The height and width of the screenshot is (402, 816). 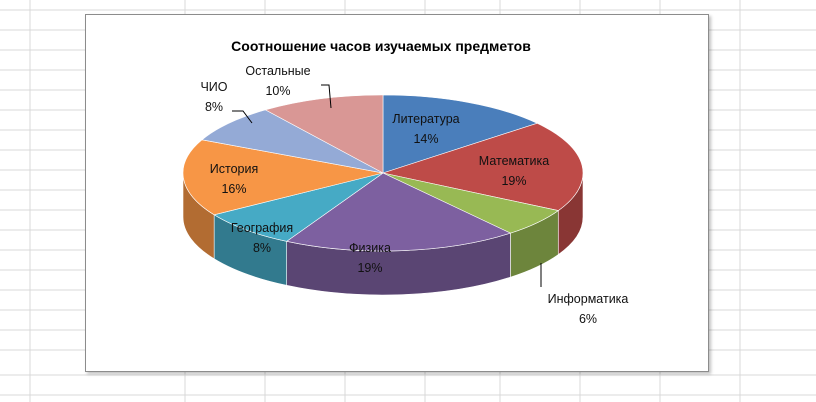 What do you see at coordinates (514, 161) in the screenshot?
I see `slice-label-2: Математика` at bounding box center [514, 161].